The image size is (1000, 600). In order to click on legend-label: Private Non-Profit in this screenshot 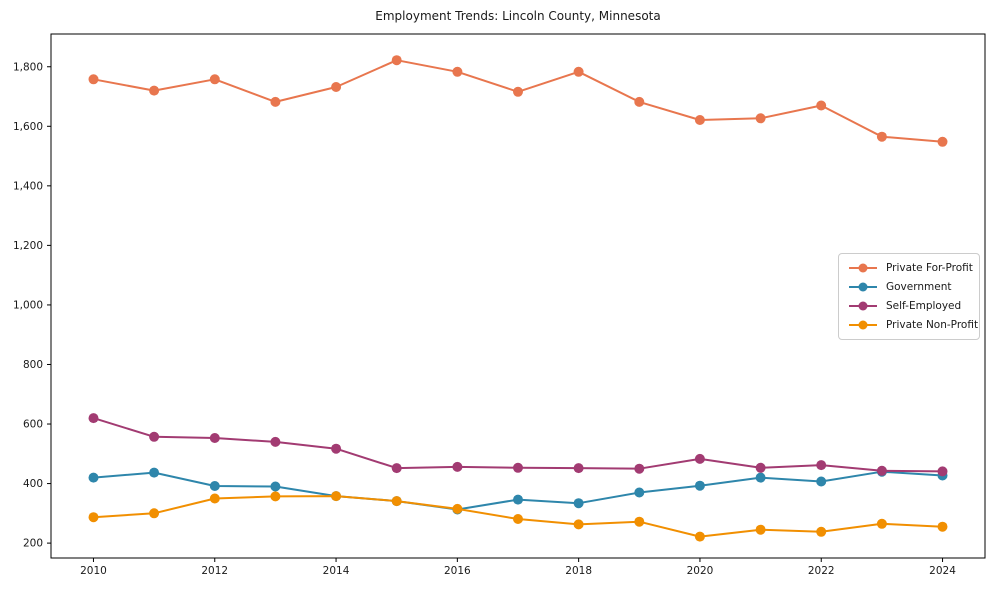, I will do `click(932, 324)`.